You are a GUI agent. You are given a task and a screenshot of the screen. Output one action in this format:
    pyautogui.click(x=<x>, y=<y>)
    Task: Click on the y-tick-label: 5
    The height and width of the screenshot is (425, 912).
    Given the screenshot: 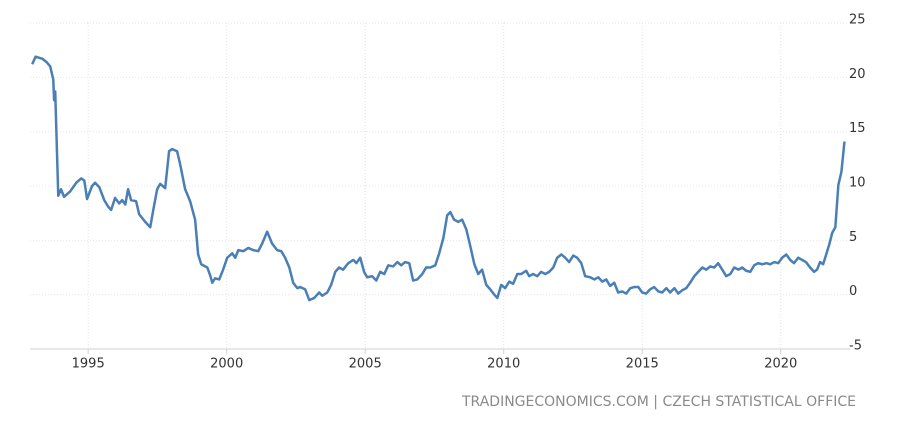 What is the action you would take?
    pyautogui.click(x=853, y=237)
    